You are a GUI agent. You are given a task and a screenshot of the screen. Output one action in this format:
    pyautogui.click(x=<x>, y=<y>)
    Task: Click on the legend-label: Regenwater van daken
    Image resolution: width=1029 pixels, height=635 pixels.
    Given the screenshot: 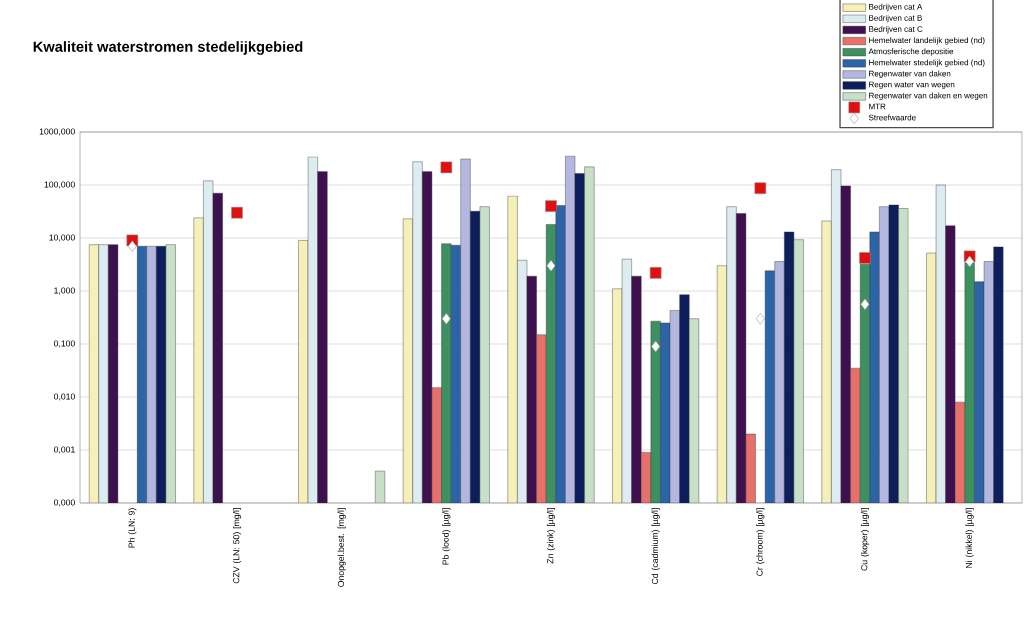 What is the action you would take?
    pyautogui.click(x=910, y=74)
    